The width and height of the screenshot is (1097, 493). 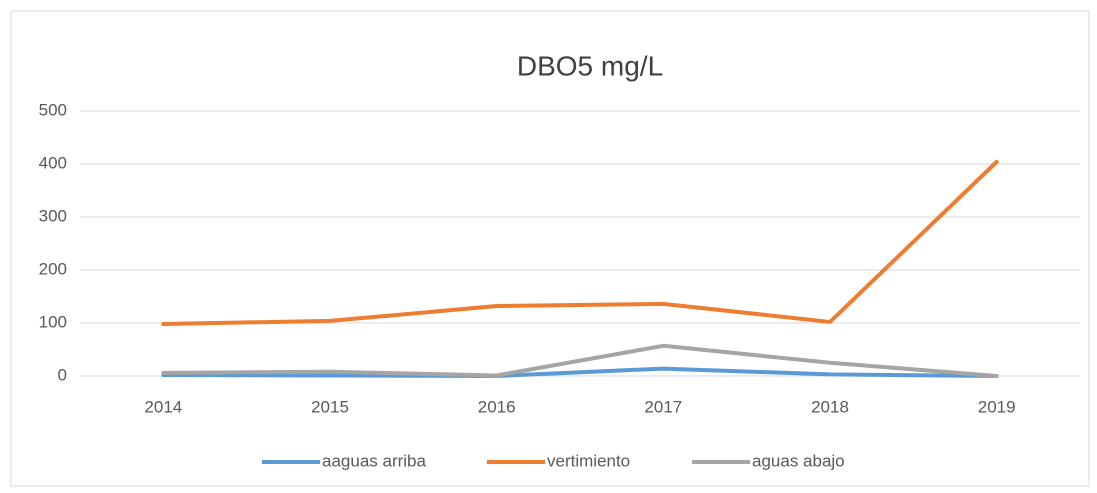 I want to click on chart-title: DBO5 mg/L, so click(x=590, y=65).